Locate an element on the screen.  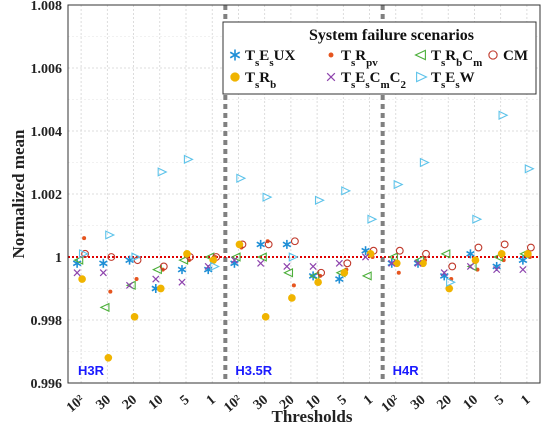
legend-entry: TsRbCm is located at coordinates (456, 58).